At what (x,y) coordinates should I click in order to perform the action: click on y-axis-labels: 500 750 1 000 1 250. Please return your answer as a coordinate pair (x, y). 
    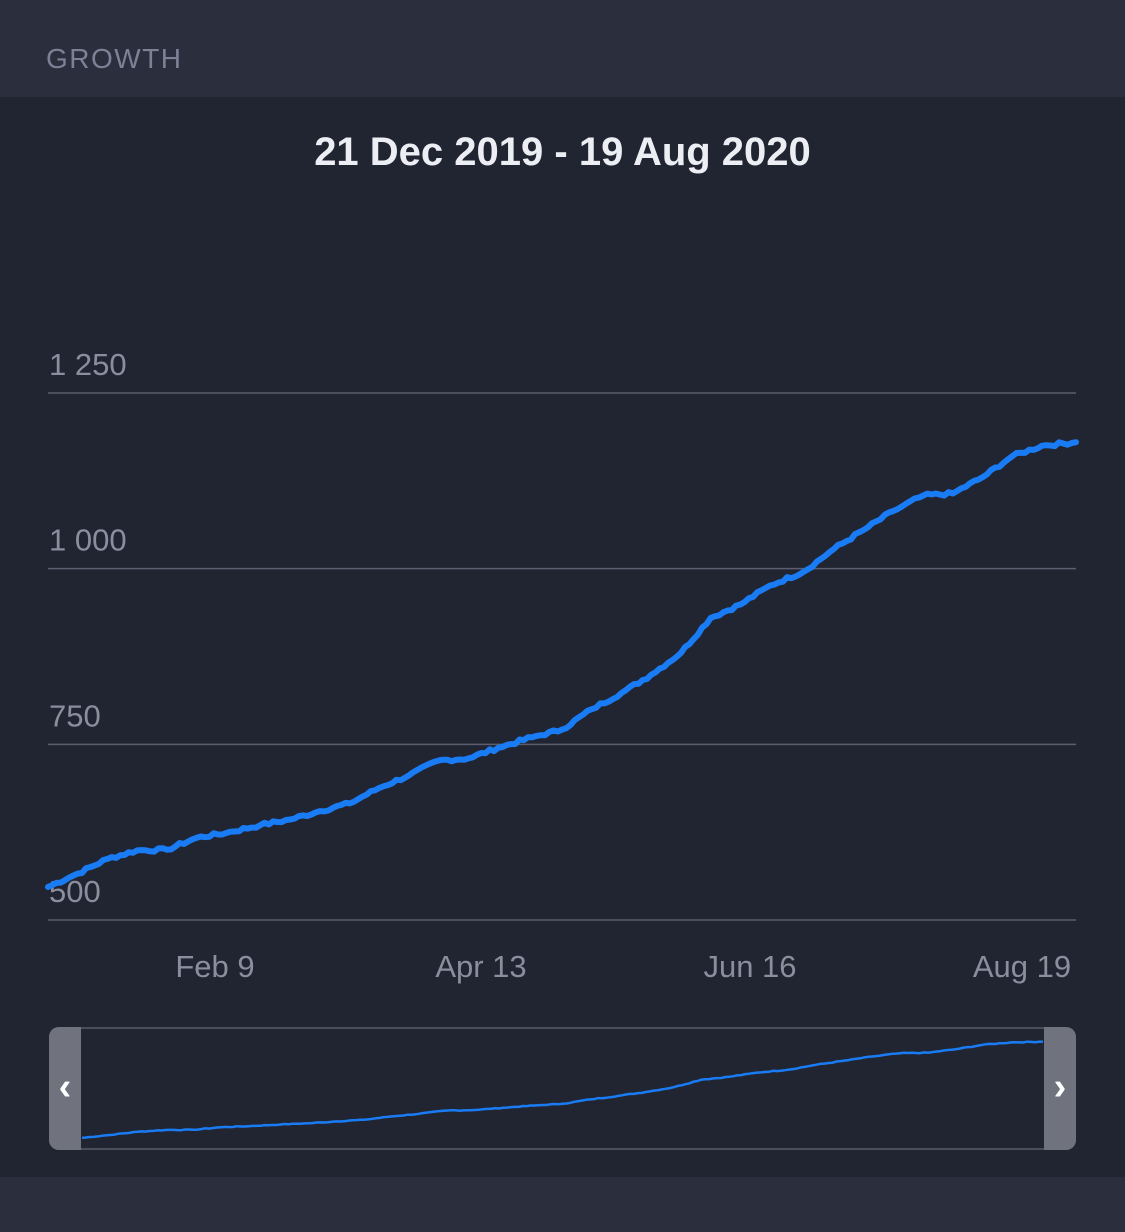
    Looking at the image, I should click on (88, 628).